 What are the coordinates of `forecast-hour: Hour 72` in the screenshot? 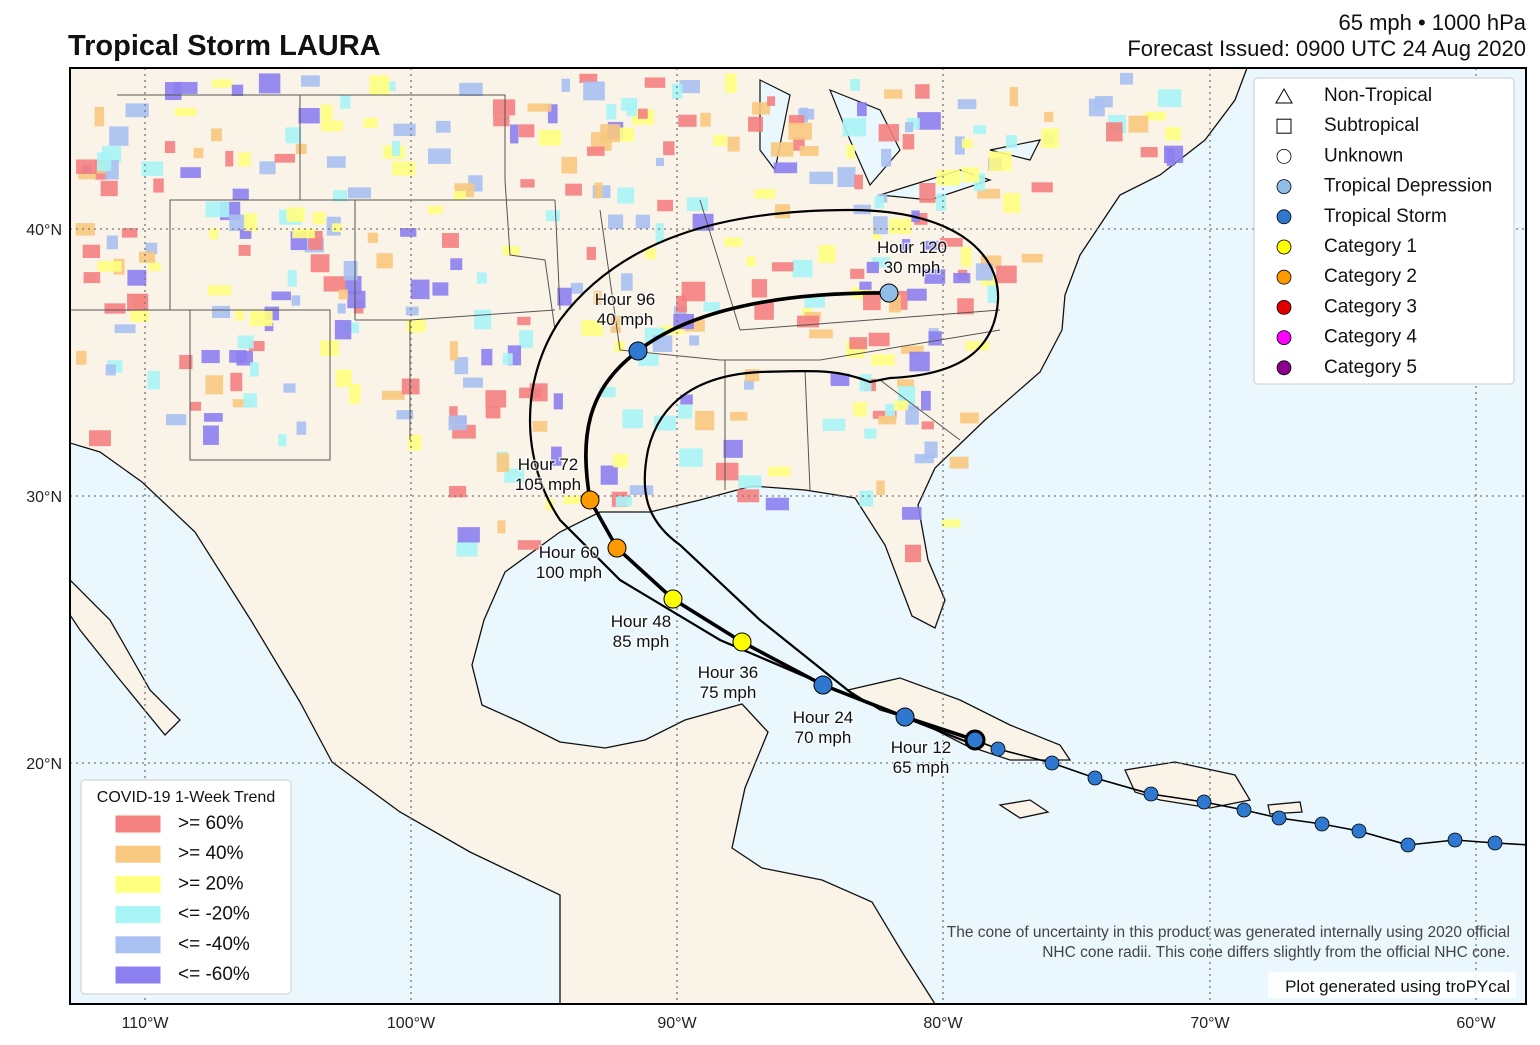 It's located at (548, 464).